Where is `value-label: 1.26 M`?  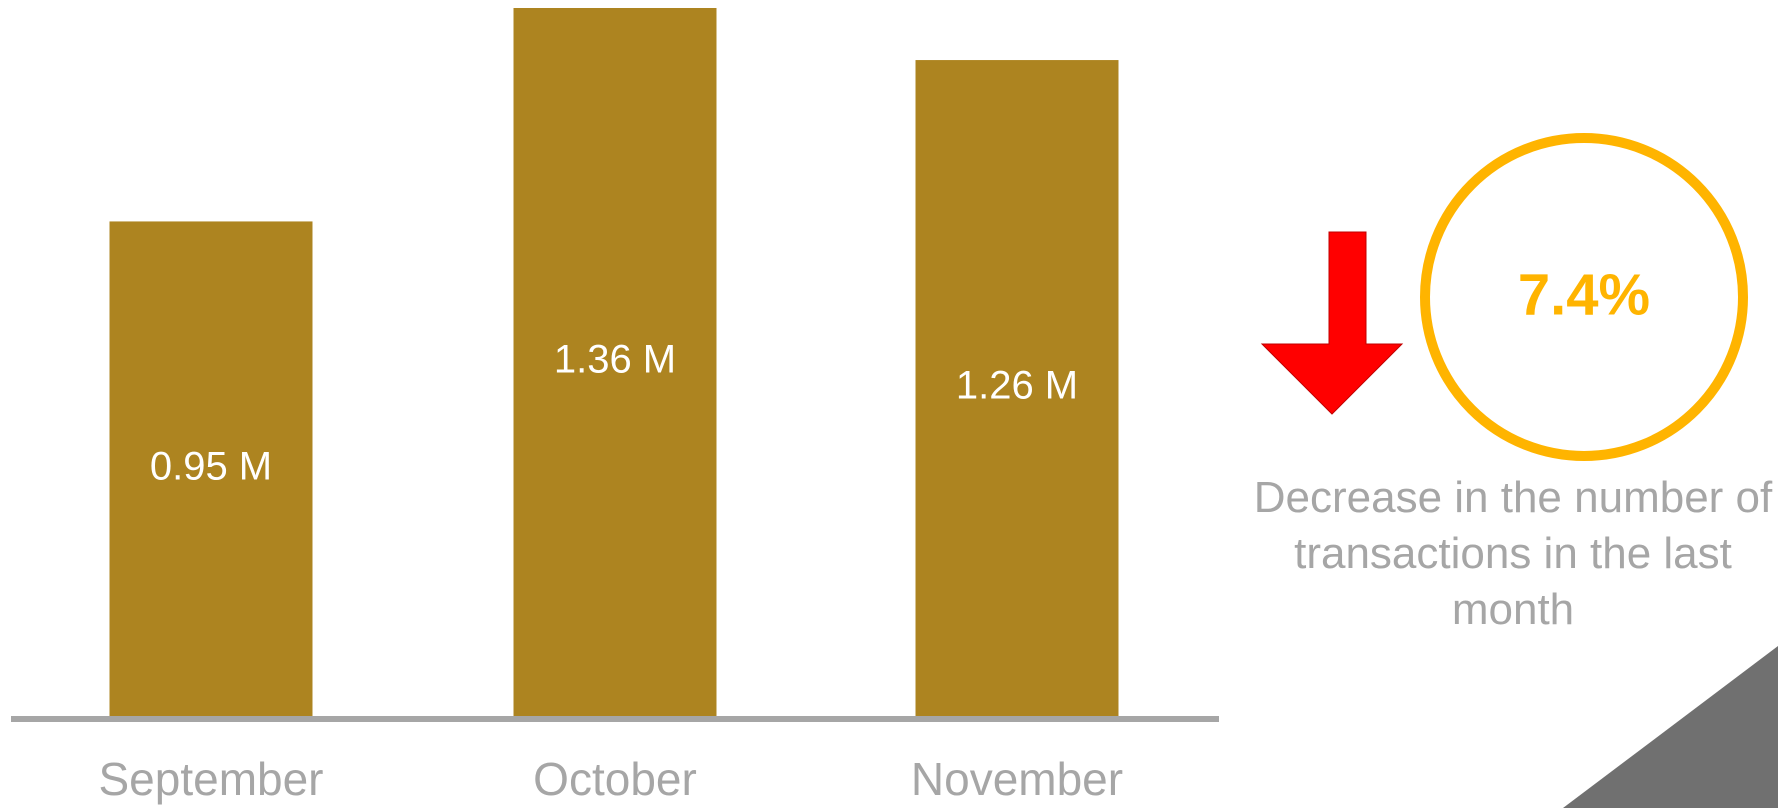 value-label: 1.26 M is located at coordinates (1017, 386).